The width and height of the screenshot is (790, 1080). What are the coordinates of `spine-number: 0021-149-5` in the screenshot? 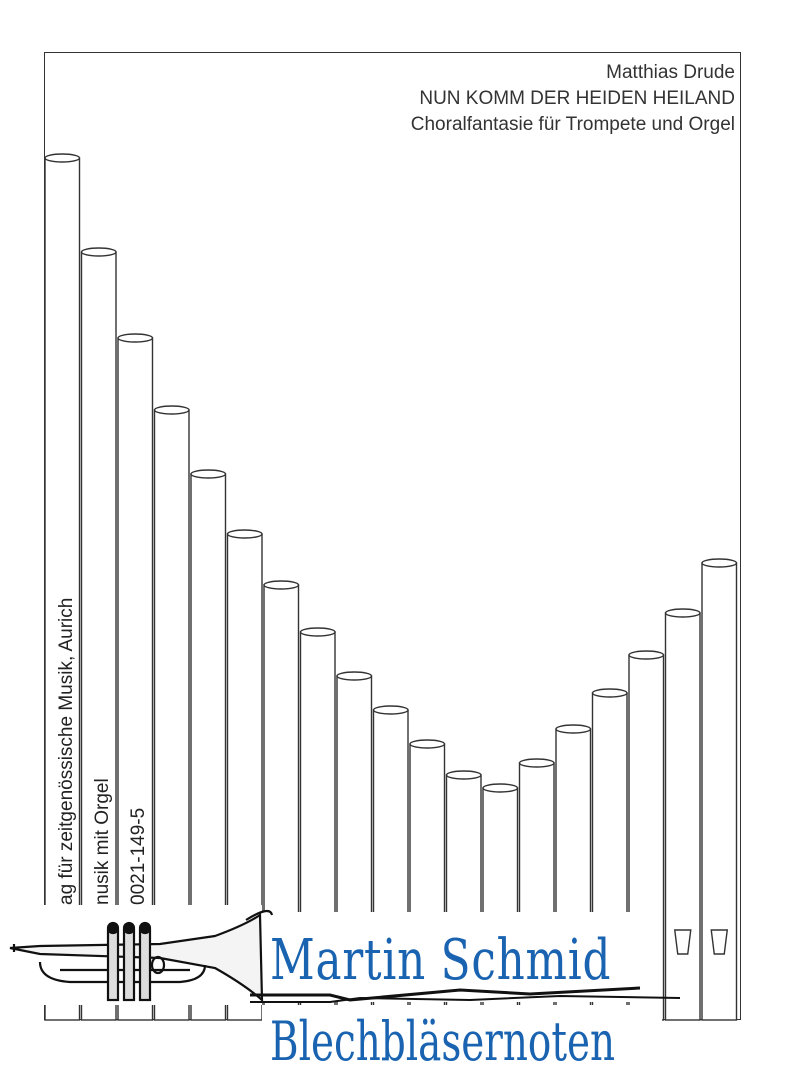 It's located at (138, 856).